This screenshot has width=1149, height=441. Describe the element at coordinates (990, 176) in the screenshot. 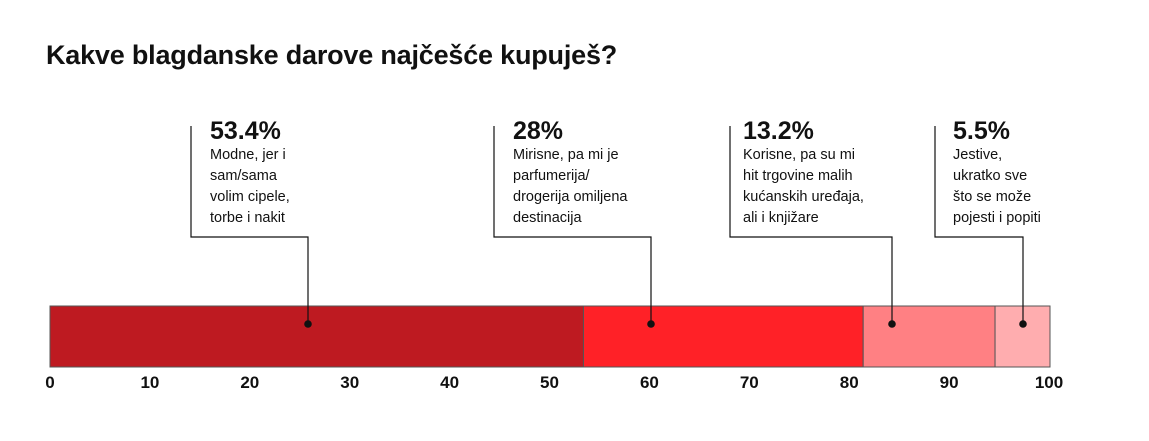

I see `segment-description-line: ukratko sve` at that location.